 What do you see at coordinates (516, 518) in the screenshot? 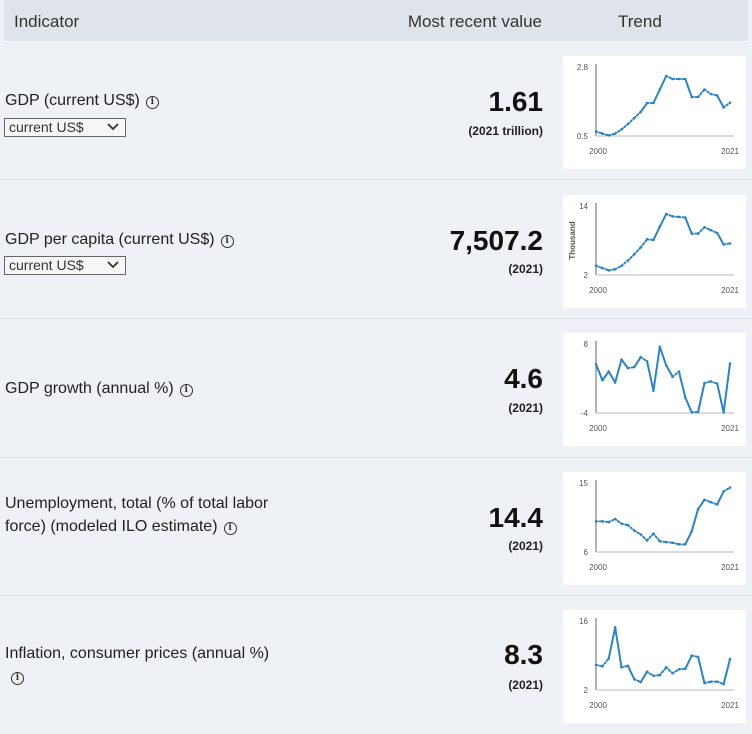
I see `most-recent-value: 14.4` at bounding box center [516, 518].